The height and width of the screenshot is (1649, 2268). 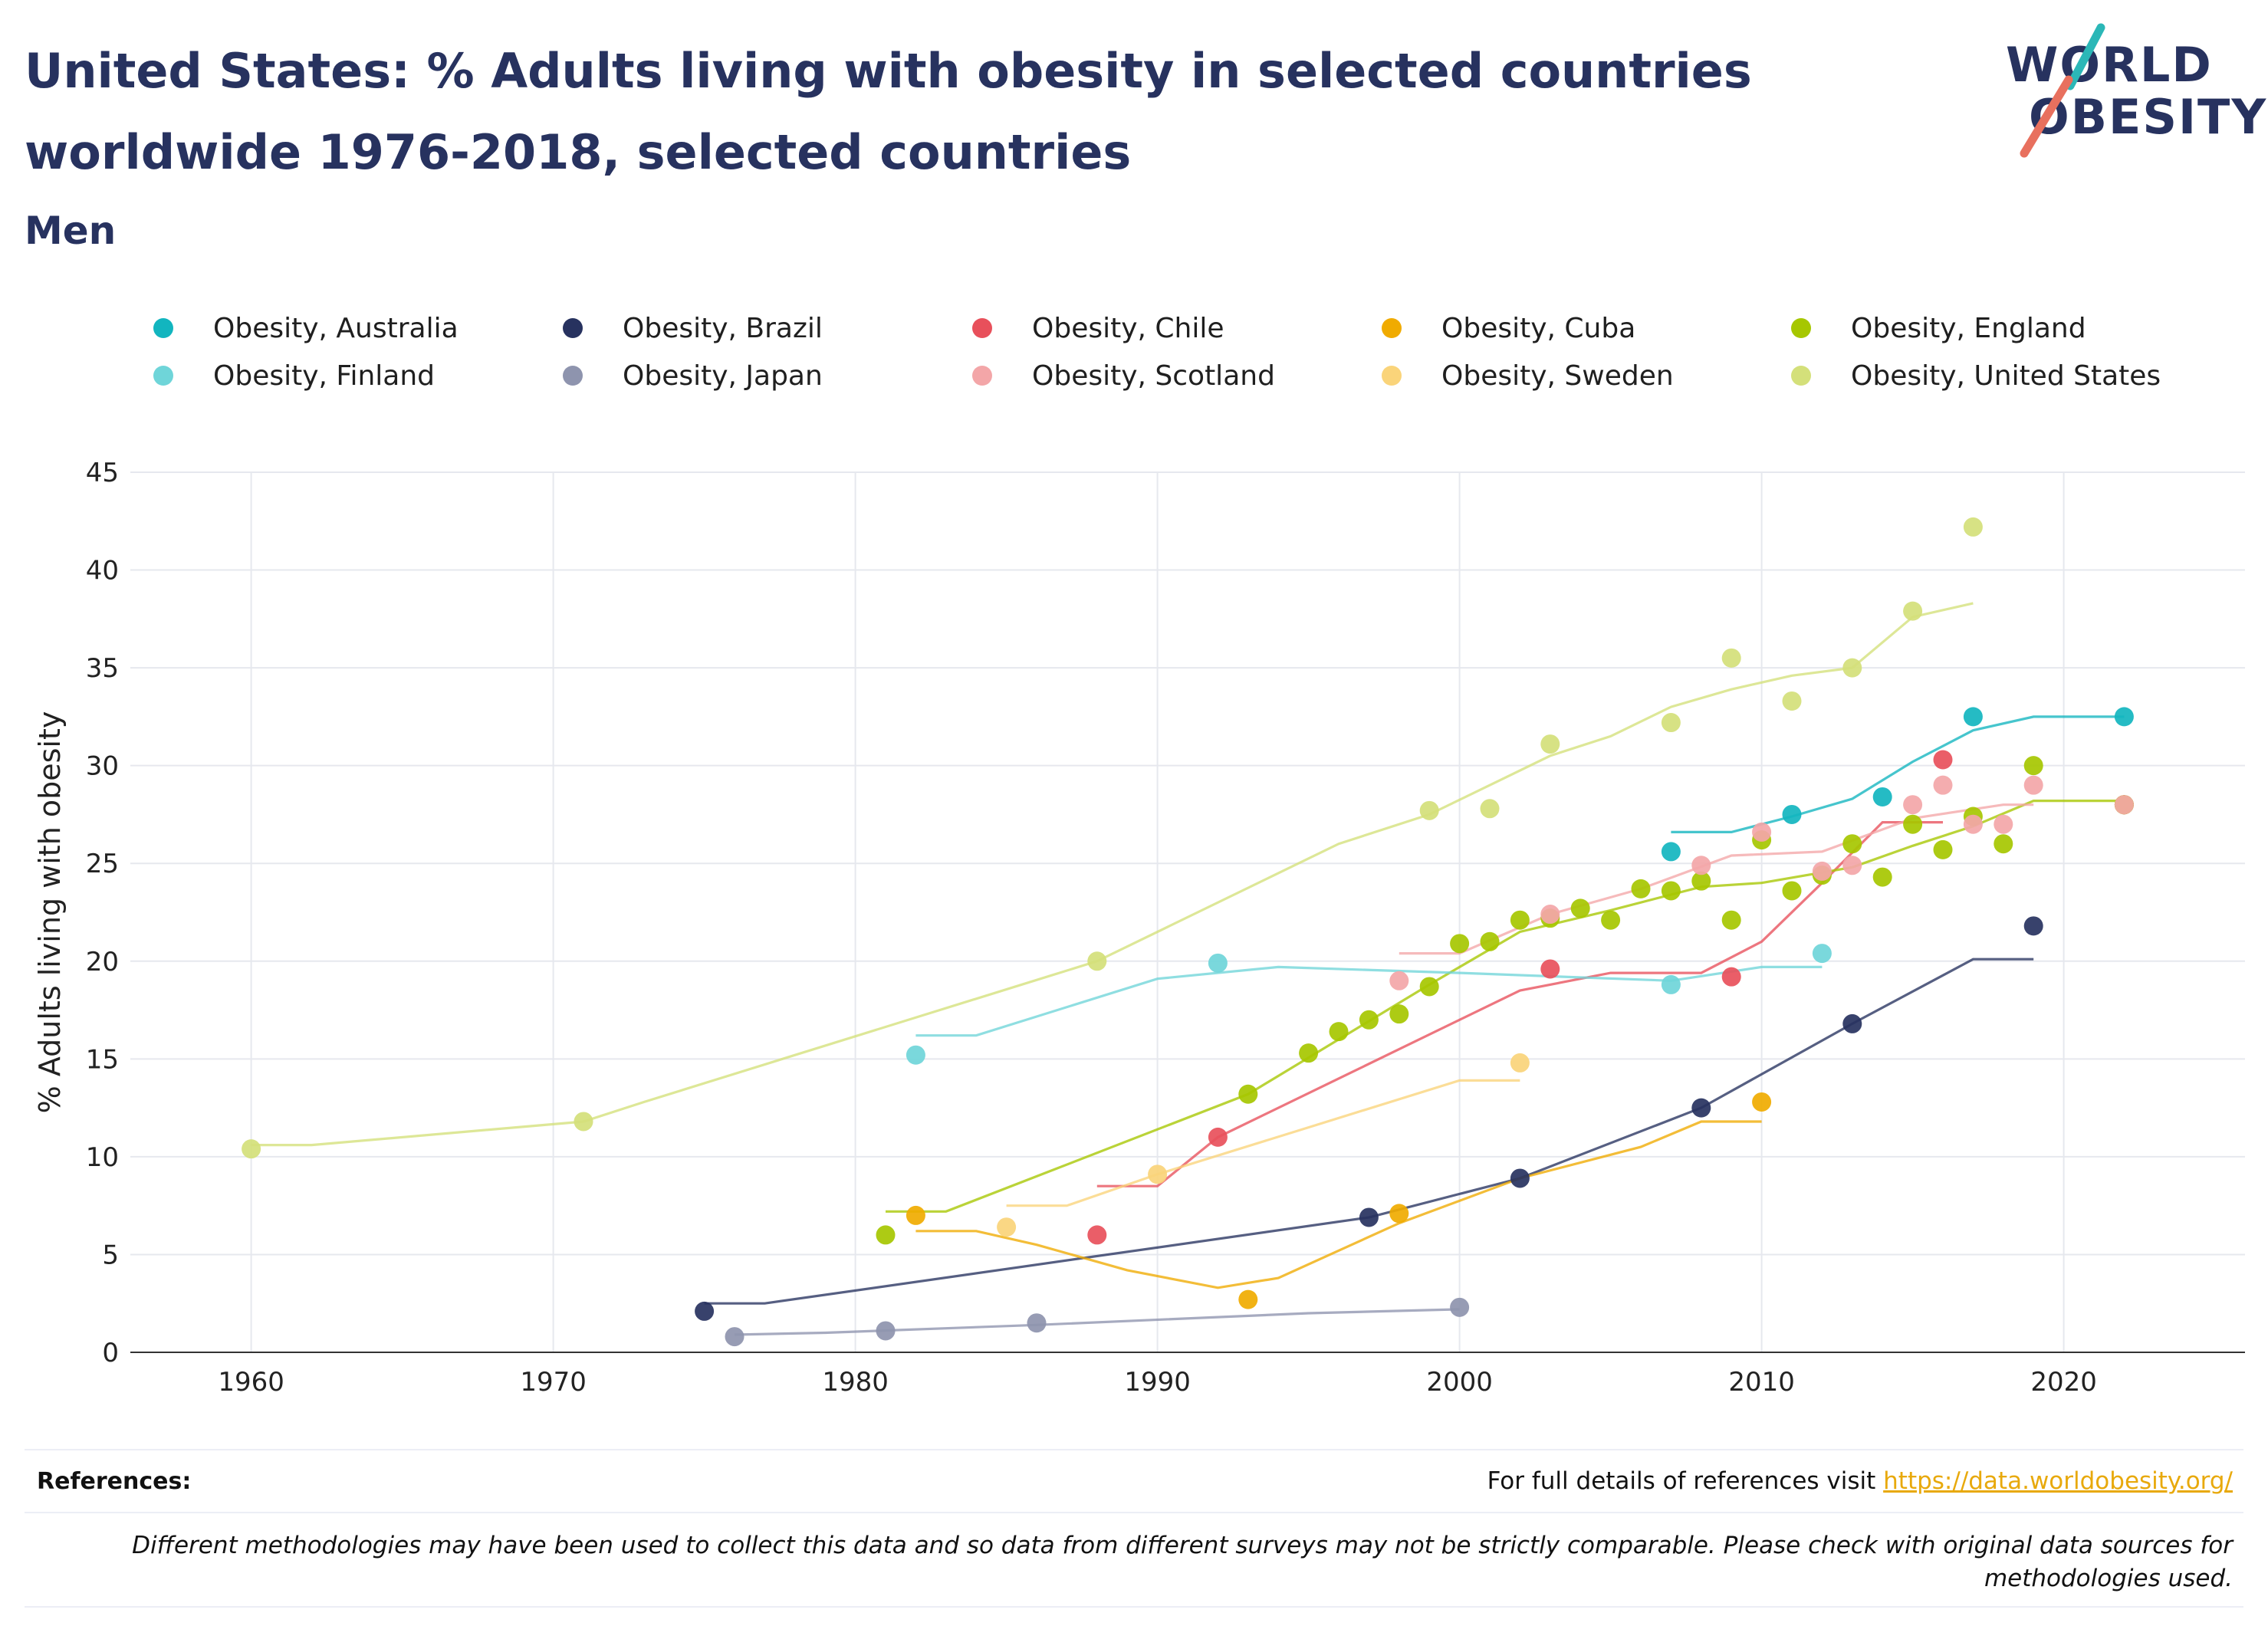 What do you see at coordinates (915, 1055) in the screenshot?
I see `data-point-obesity-finland-1982` at bounding box center [915, 1055].